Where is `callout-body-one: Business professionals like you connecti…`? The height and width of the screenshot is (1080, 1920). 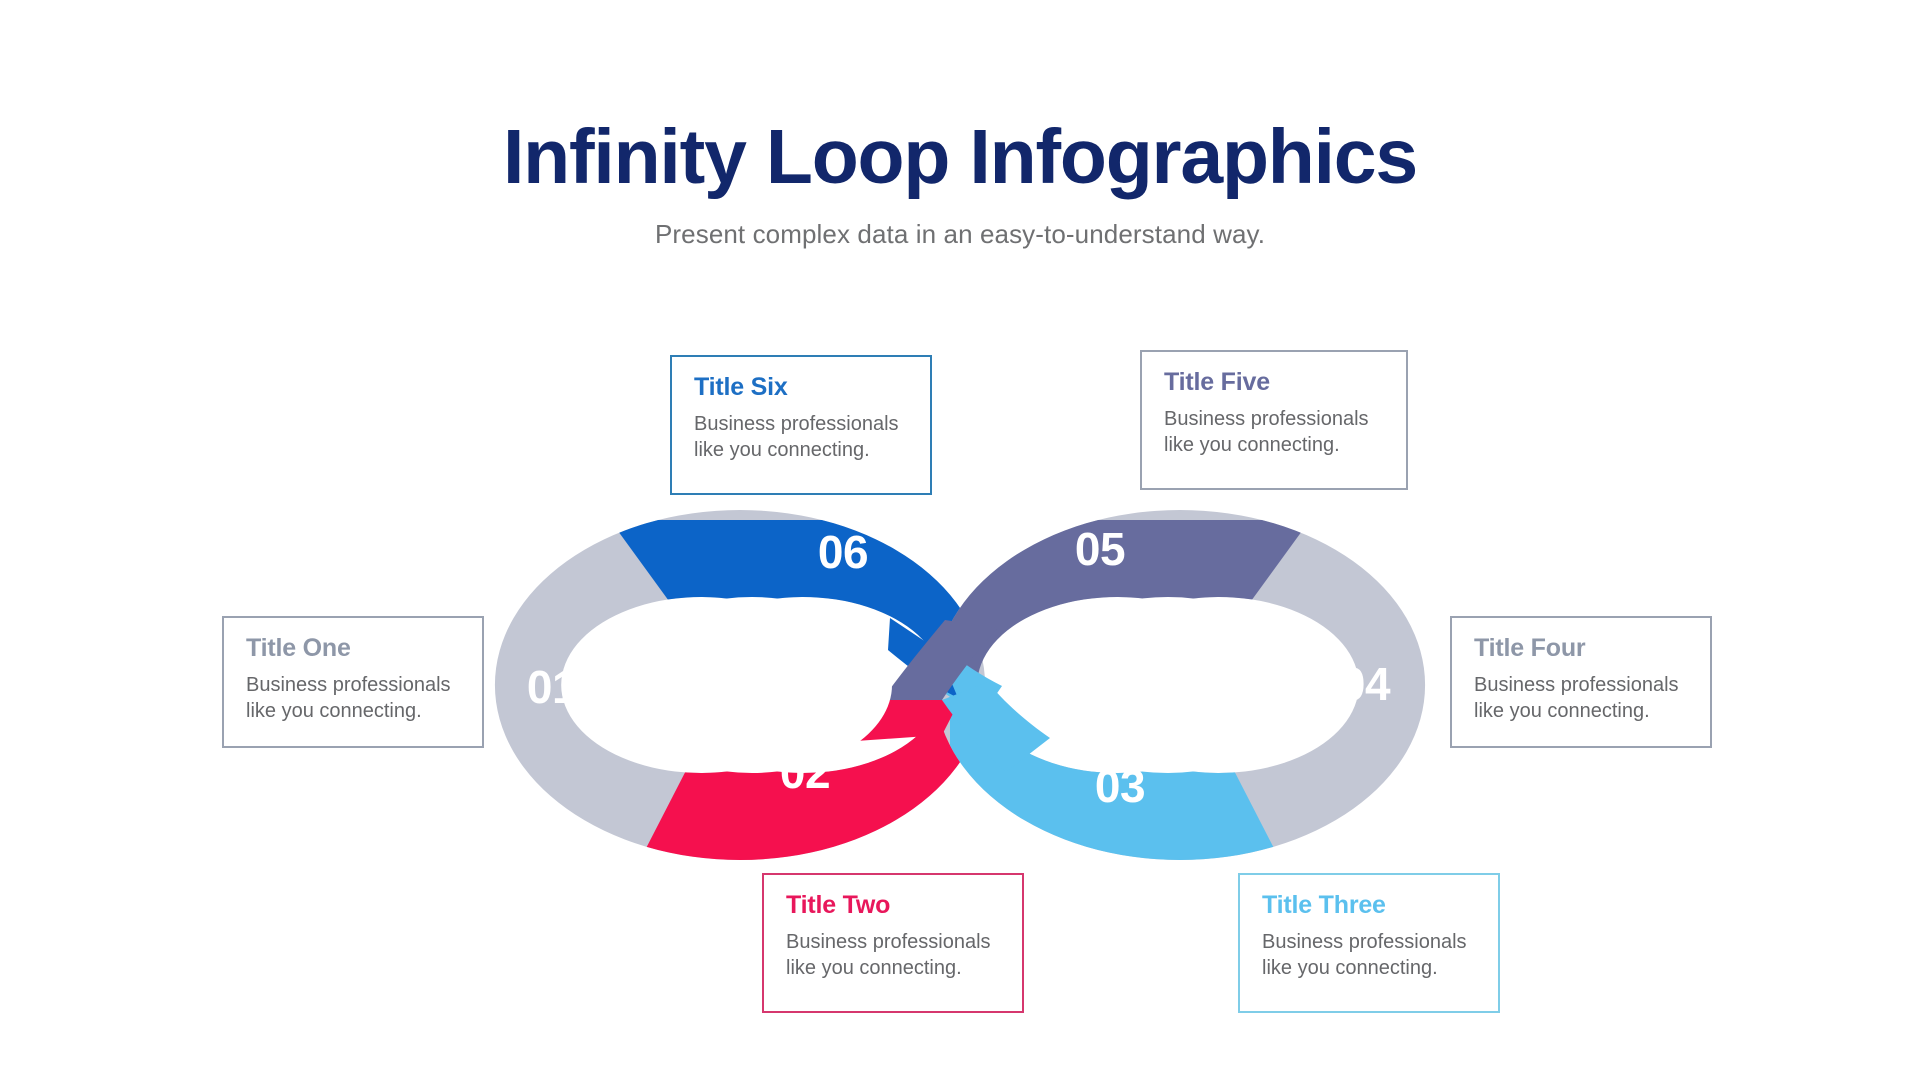 callout-body-one: Business professionals like you connecti… is located at coordinates (348, 698).